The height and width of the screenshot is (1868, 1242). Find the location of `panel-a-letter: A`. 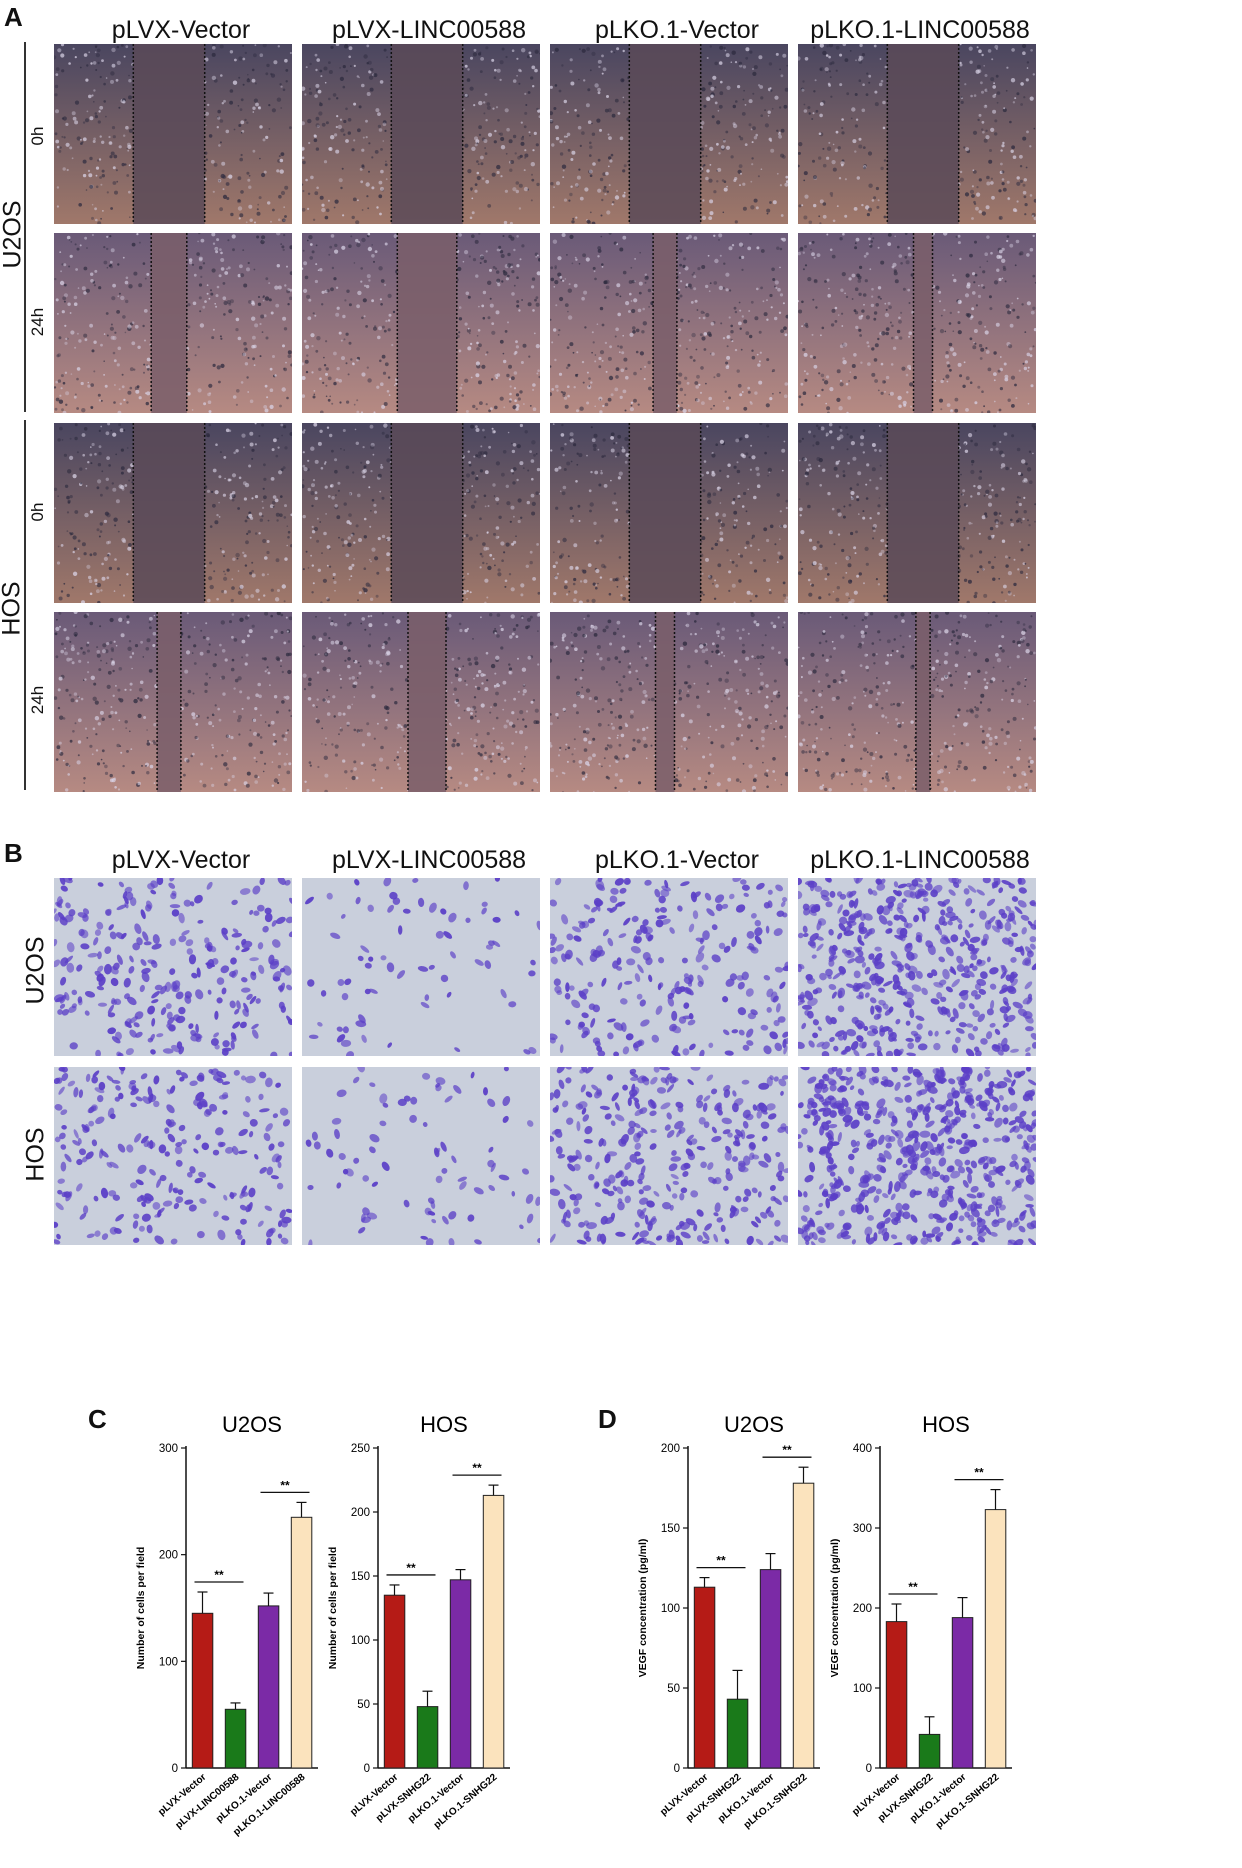

panel-a-letter: A is located at coordinates (13, 17).